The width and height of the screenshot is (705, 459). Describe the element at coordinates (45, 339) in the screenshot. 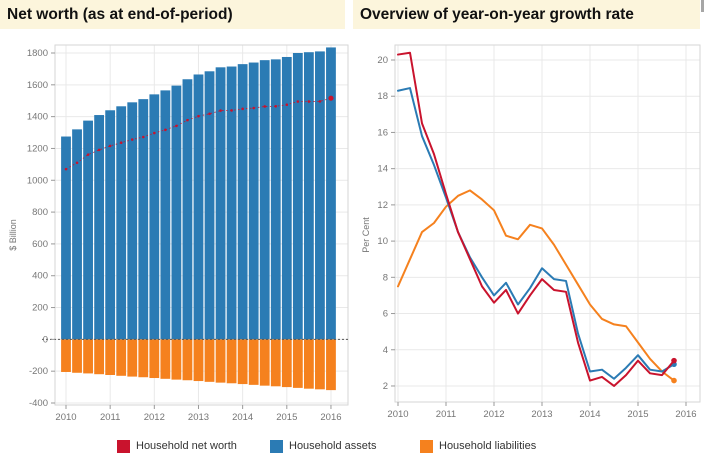

I see `svg-text: 0` at that location.